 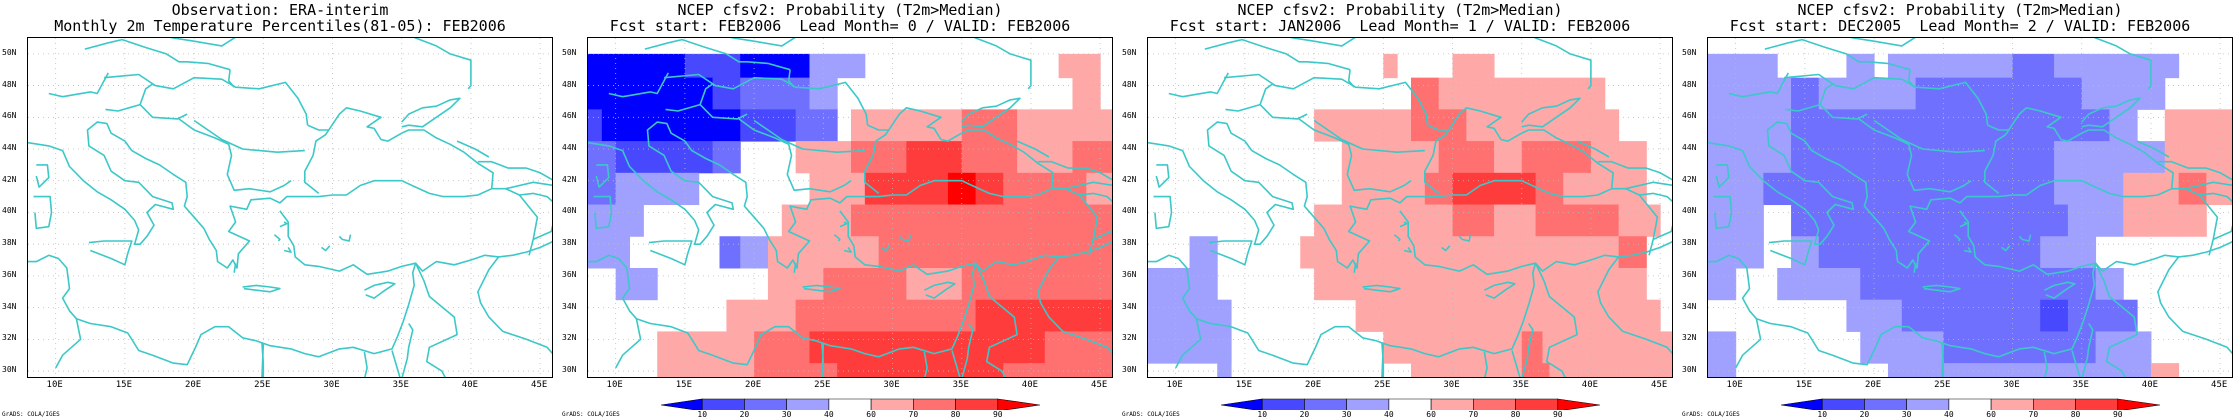 What do you see at coordinates (1382, 385) in the screenshot?
I see `lon-tick-label: 25E` at bounding box center [1382, 385].